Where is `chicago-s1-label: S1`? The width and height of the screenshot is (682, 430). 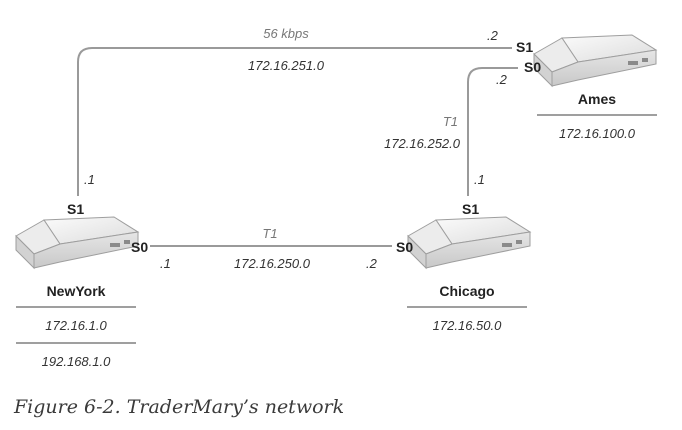 chicago-s1-label: S1 is located at coordinates (470, 209).